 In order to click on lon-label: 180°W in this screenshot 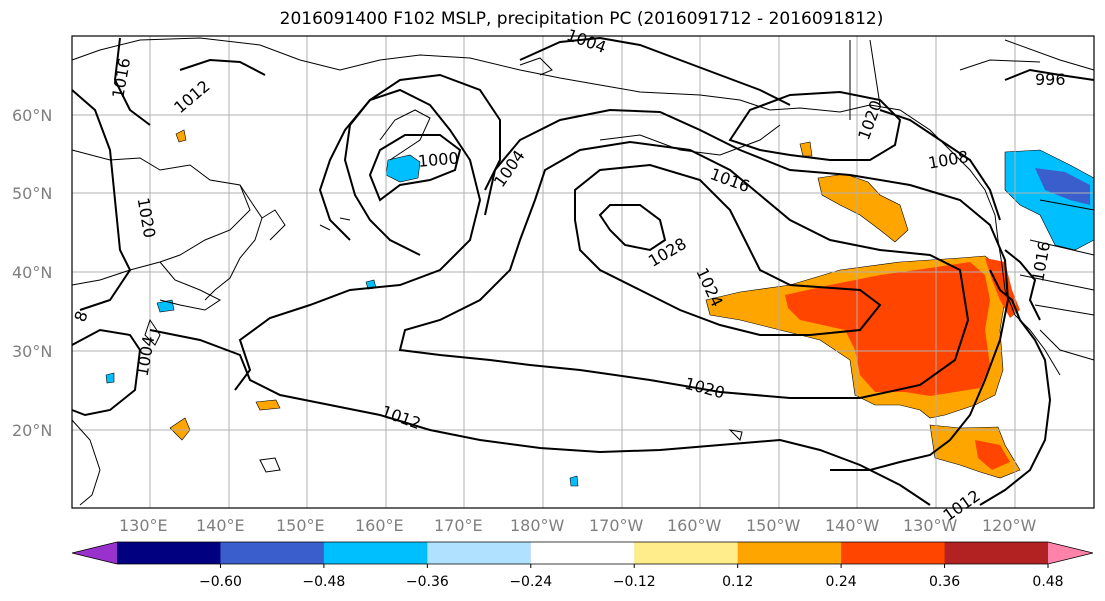, I will do `click(537, 525)`.